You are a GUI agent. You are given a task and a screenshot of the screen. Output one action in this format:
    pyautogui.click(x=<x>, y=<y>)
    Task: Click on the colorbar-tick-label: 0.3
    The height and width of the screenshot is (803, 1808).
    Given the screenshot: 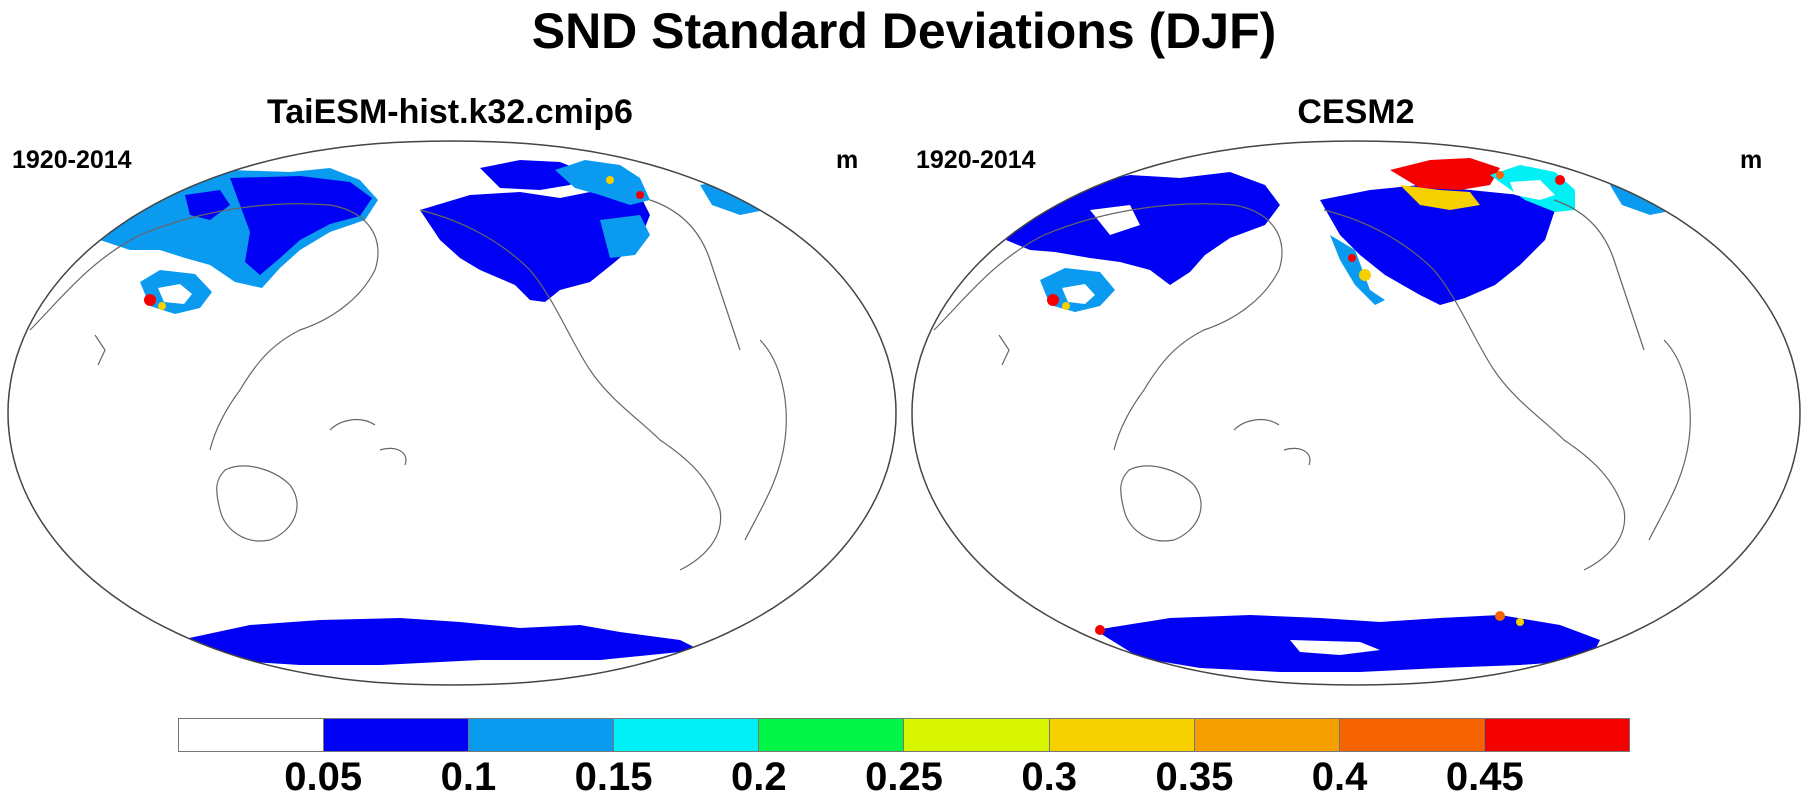 What is the action you would take?
    pyautogui.click(x=1049, y=777)
    